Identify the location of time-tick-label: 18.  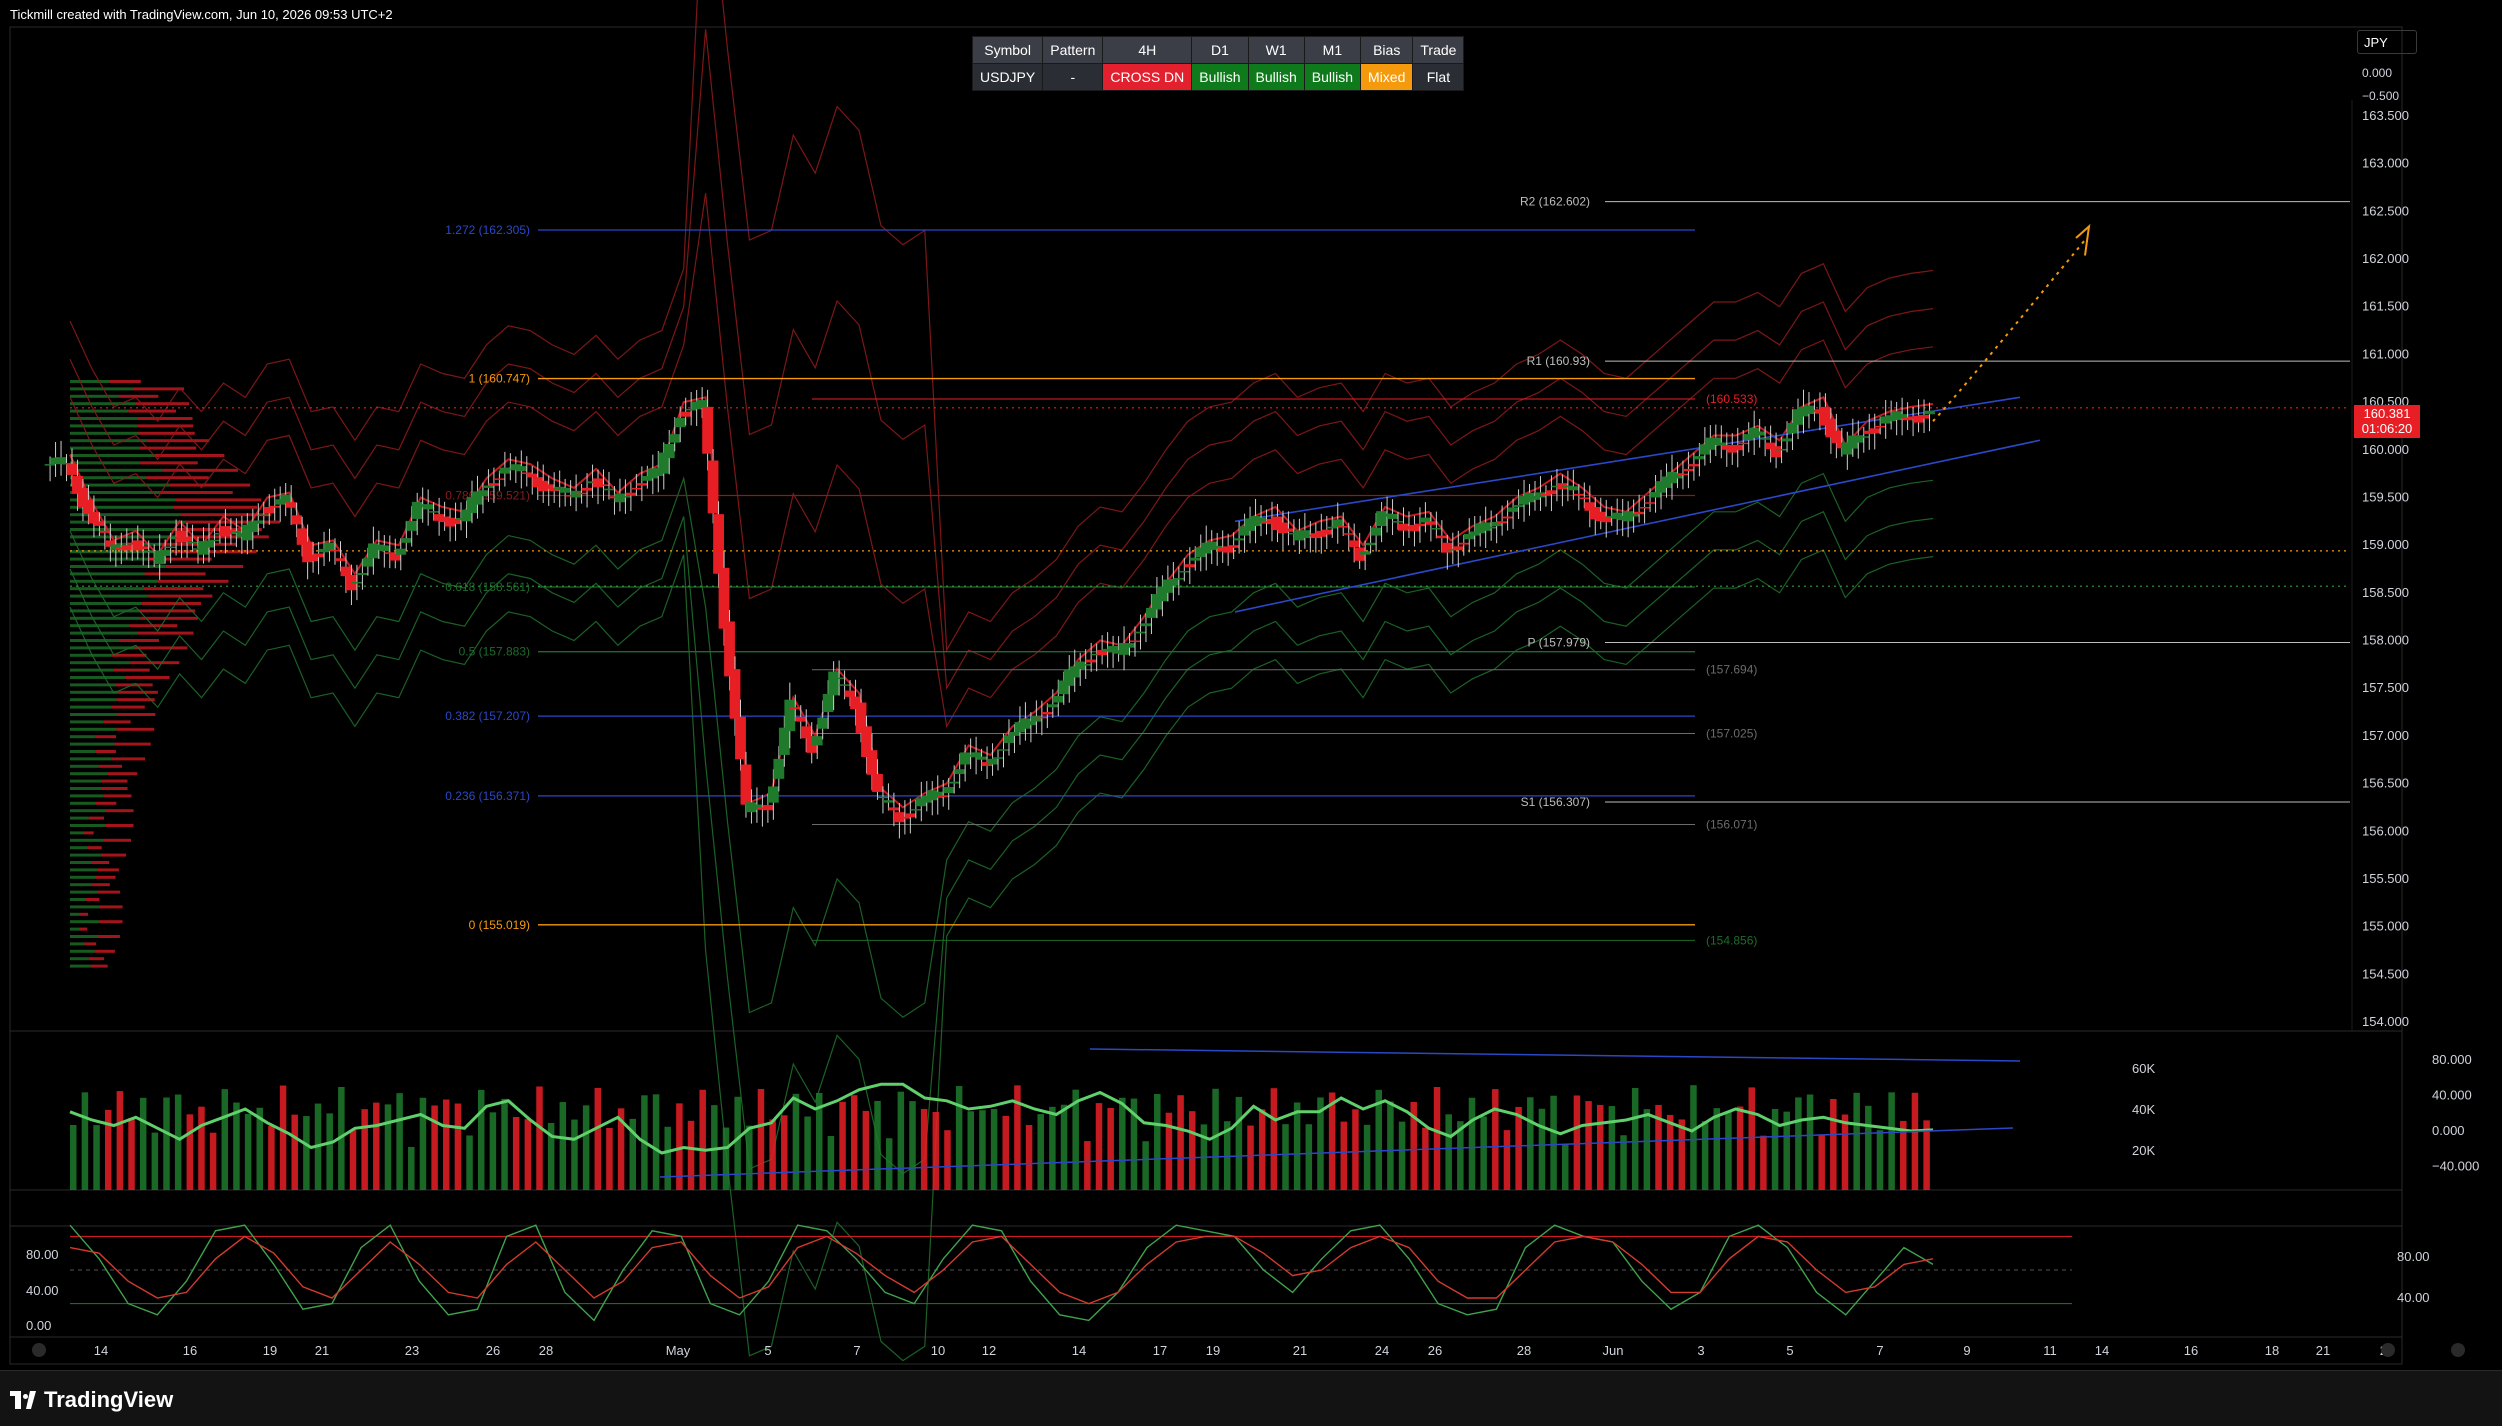
(2272, 1350).